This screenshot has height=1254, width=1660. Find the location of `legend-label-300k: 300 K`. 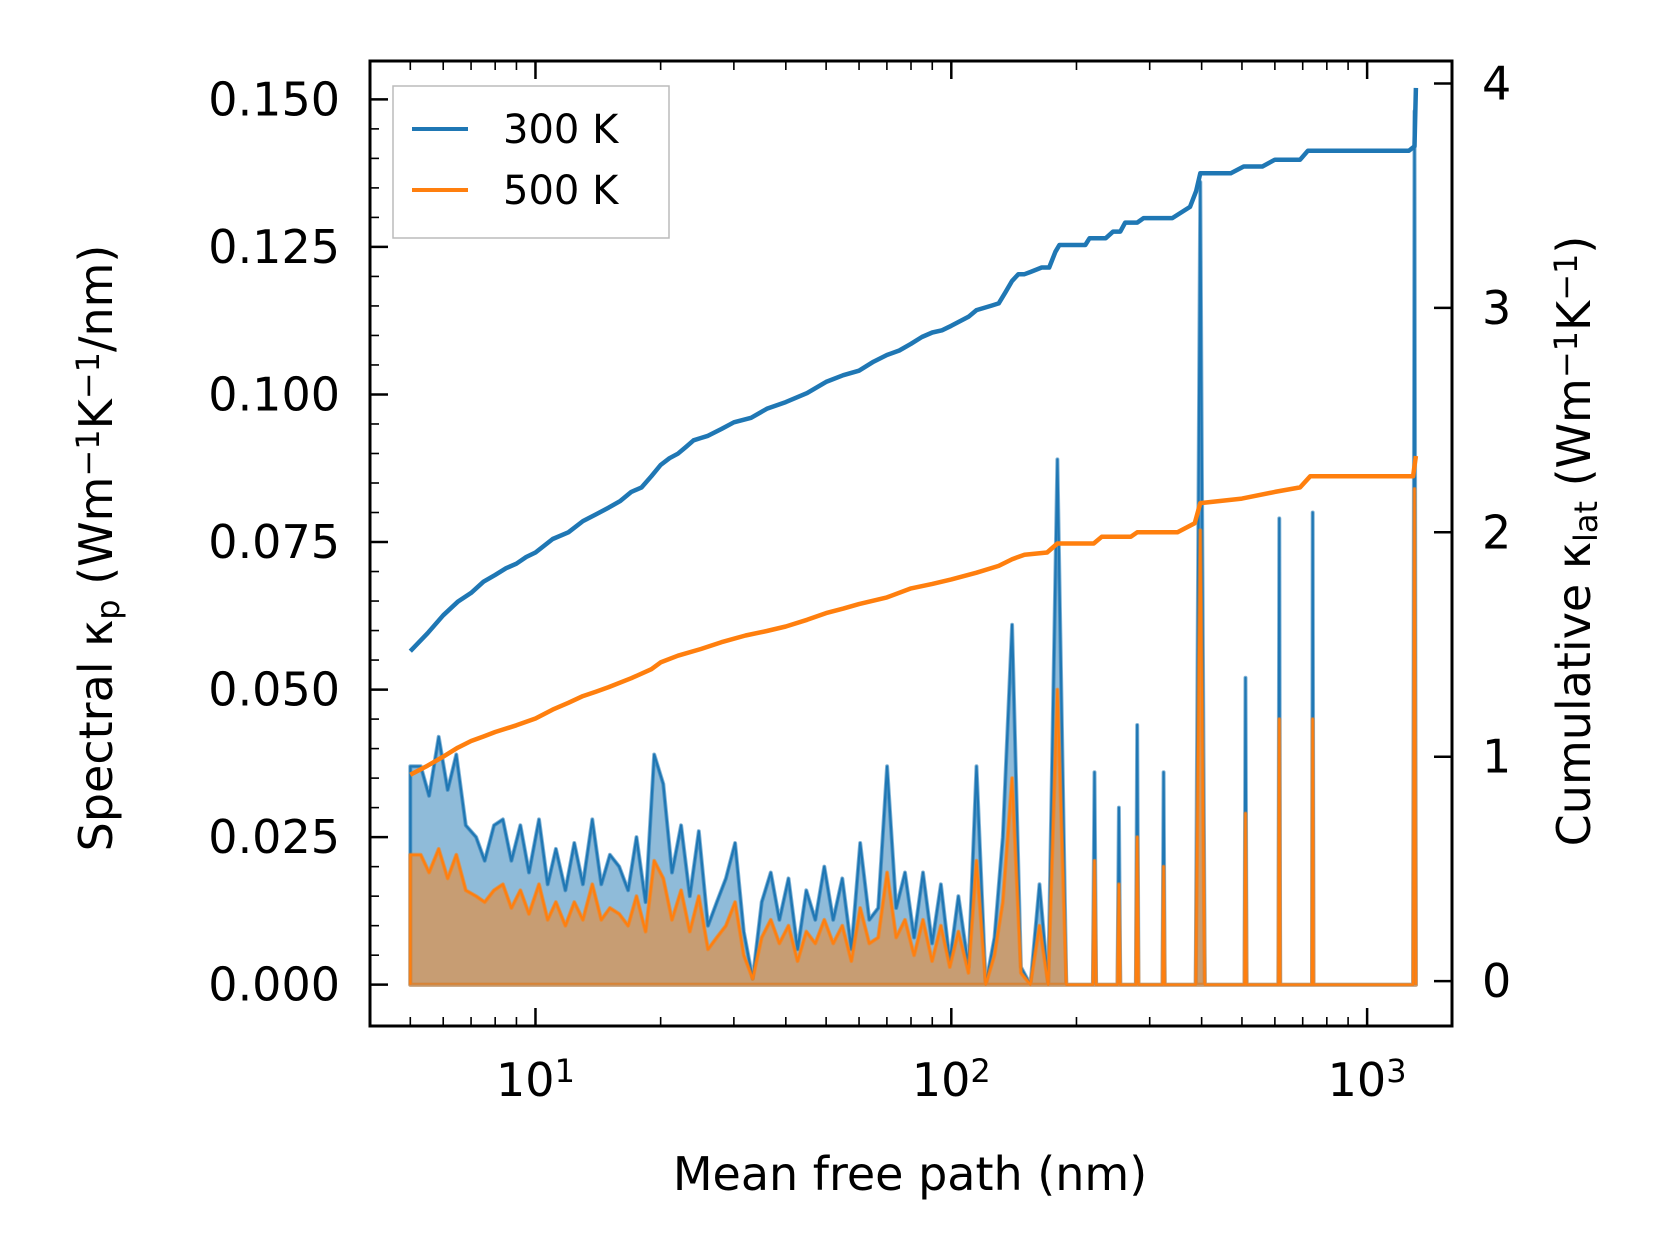

legend-label-300k: 300 K is located at coordinates (561, 130).